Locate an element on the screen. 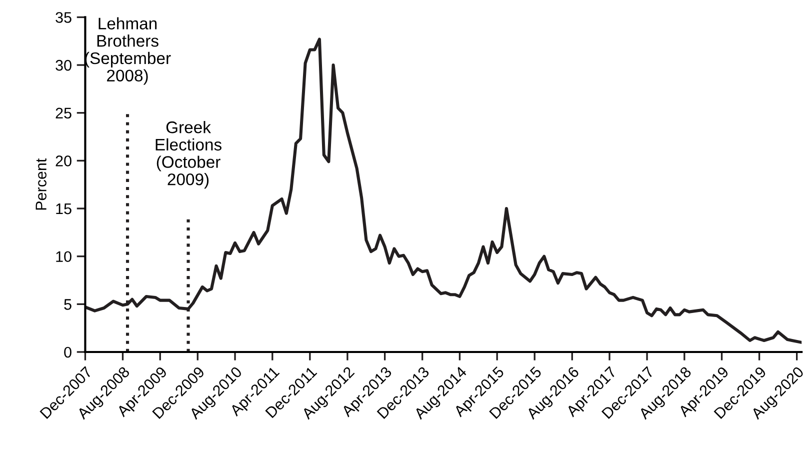  y-tick-label: 25 is located at coordinates (64, 113).